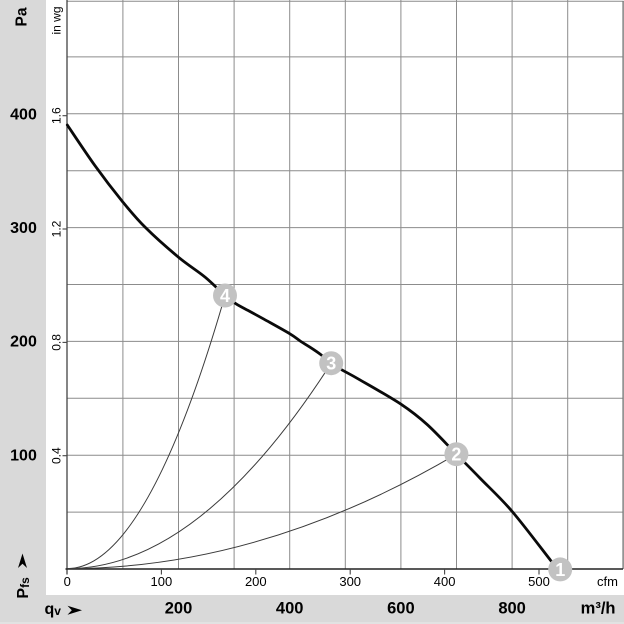 This screenshot has width=624, height=624. Describe the element at coordinates (401, 608) in the screenshot. I see `svg-text: 600` at that location.